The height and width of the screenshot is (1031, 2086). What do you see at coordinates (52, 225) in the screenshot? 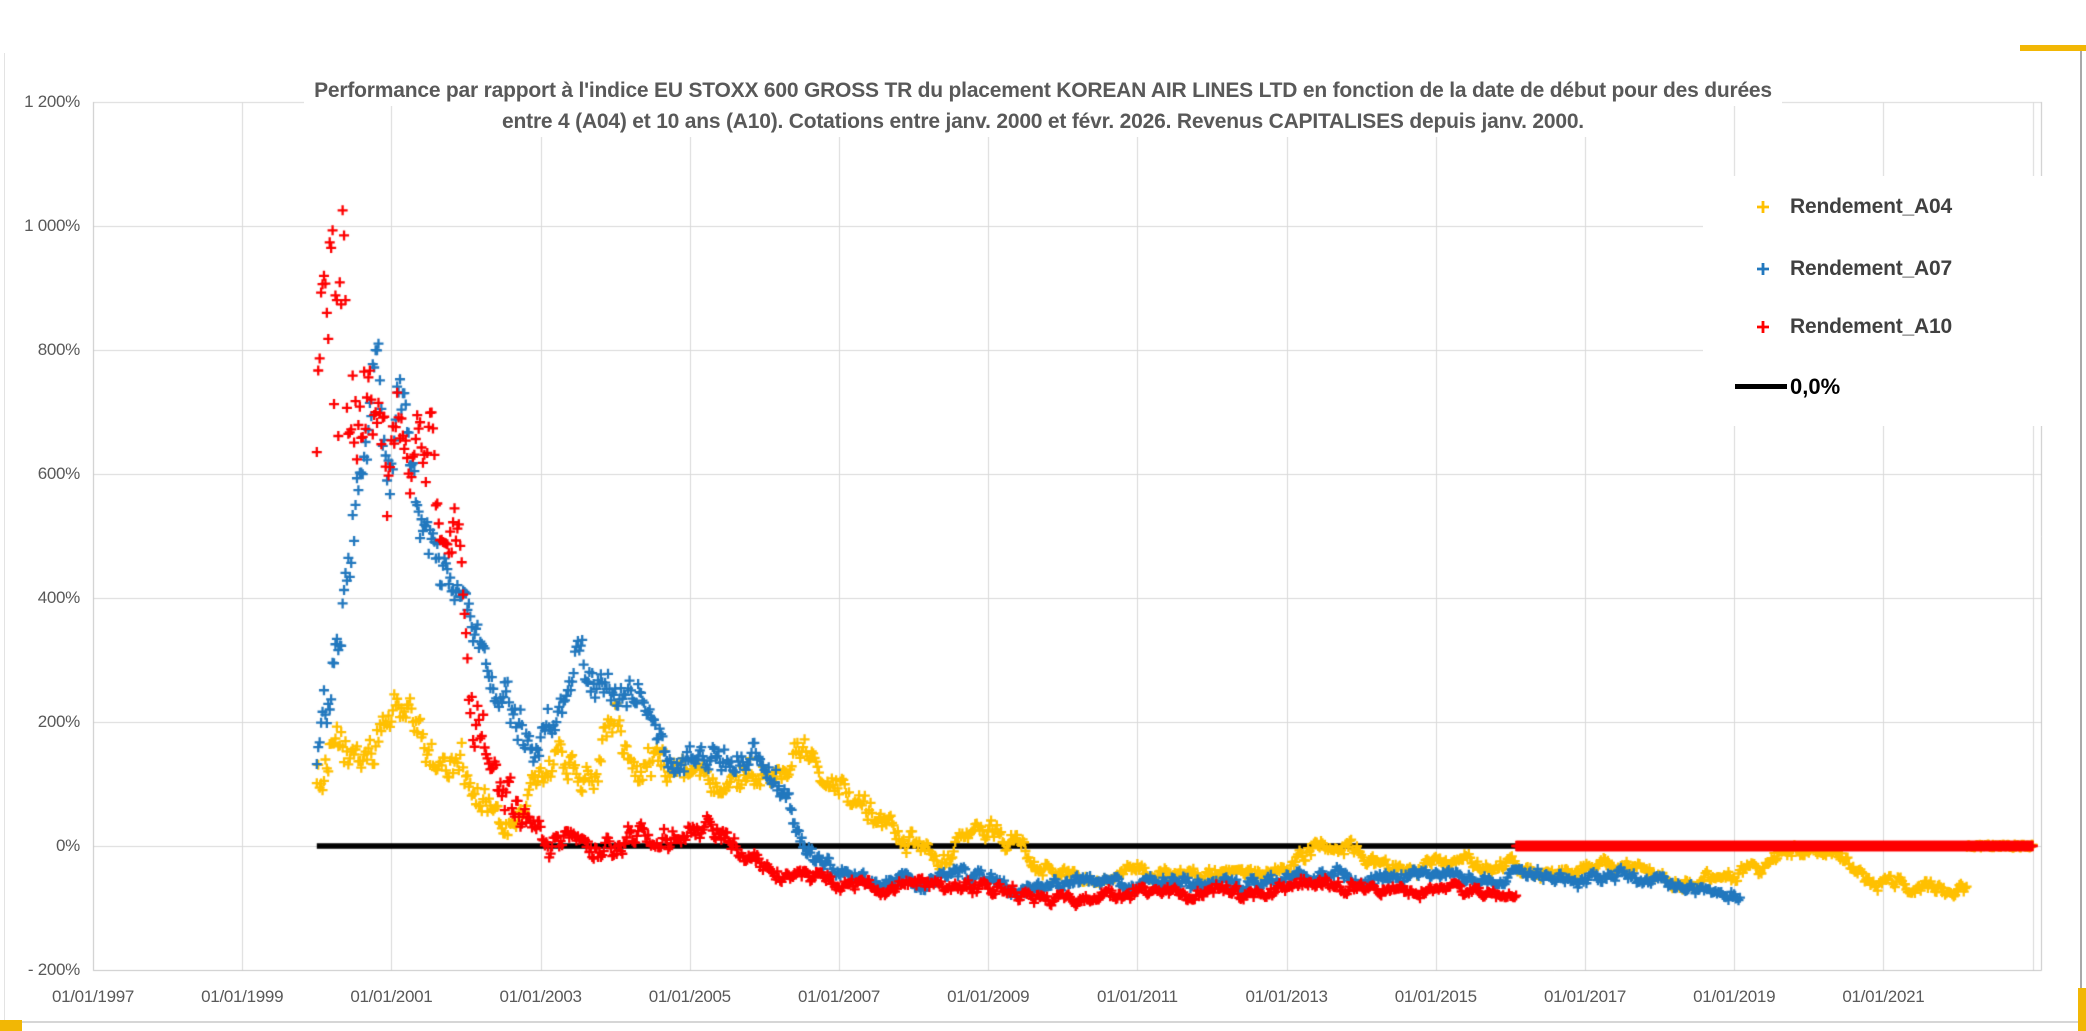
I see `y-tick-label: 1 000%` at bounding box center [52, 225].